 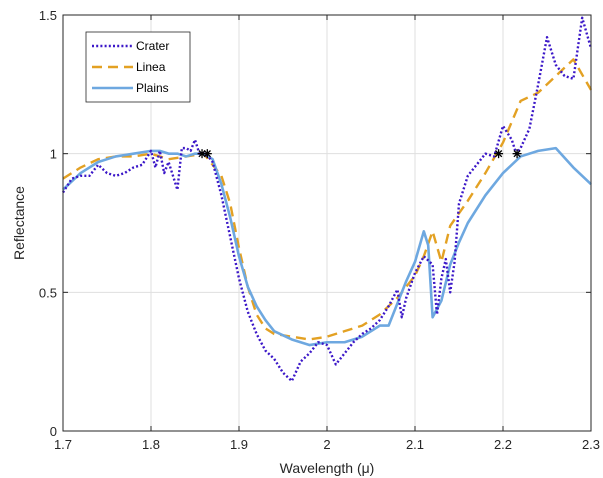 What do you see at coordinates (48, 292) in the screenshot?
I see `y-tick-label: 0.5` at bounding box center [48, 292].